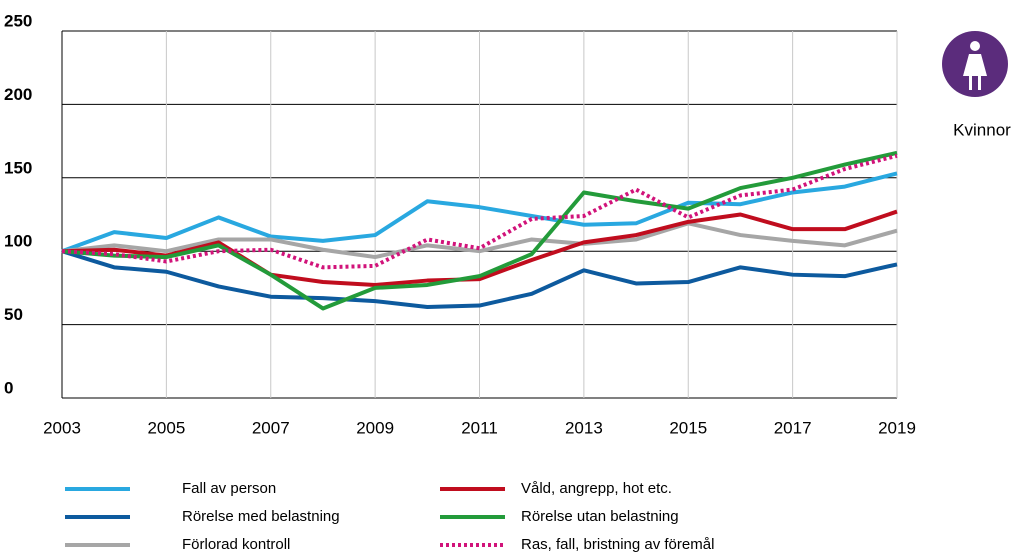 Image resolution: width=1020 pixels, height=556 pixels. What do you see at coordinates (600, 516) in the screenshot?
I see `legend-label: Rörelse utan belastning` at bounding box center [600, 516].